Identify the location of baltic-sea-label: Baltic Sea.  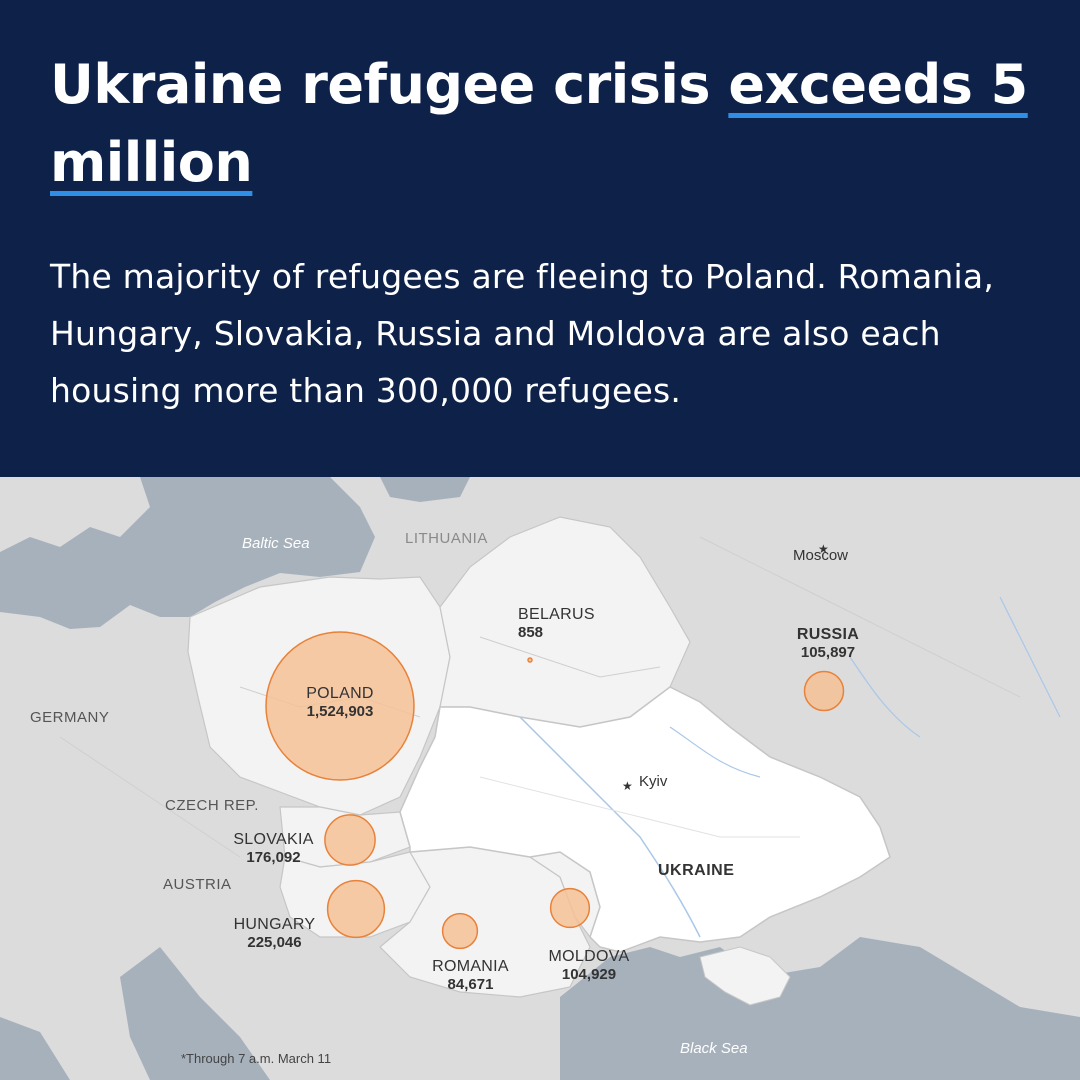
(276, 543).